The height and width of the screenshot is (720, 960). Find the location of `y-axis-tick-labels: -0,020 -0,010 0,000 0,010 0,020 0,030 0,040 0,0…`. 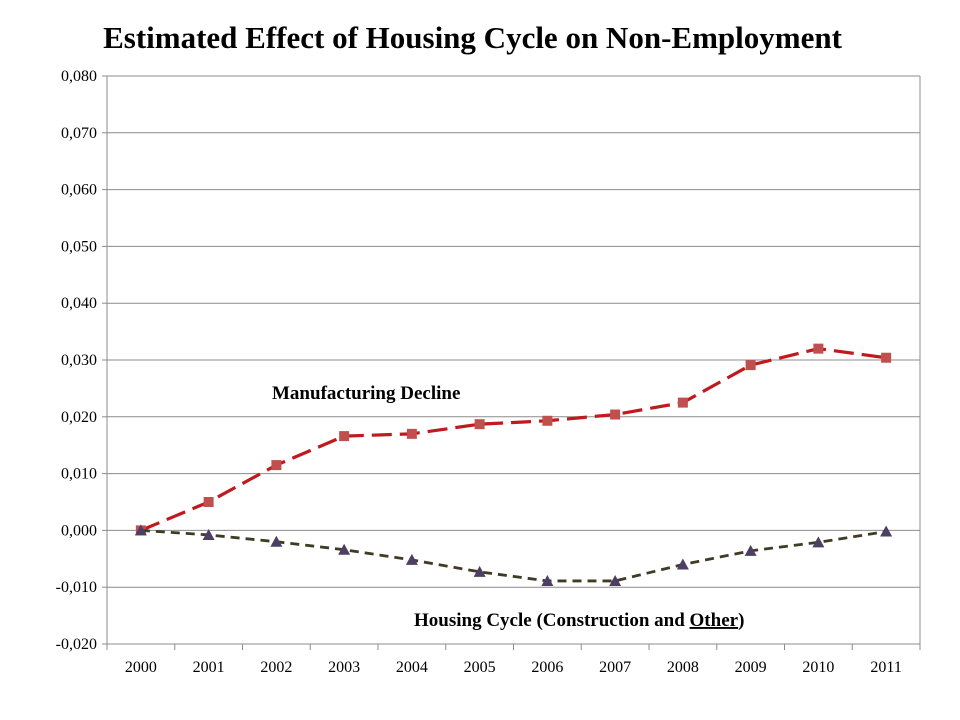

y-axis-tick-labels: -0,020 -0,010 0,000 0,010 0,020 0,030 0,040 0,0… is located at coordinates (76, 360).